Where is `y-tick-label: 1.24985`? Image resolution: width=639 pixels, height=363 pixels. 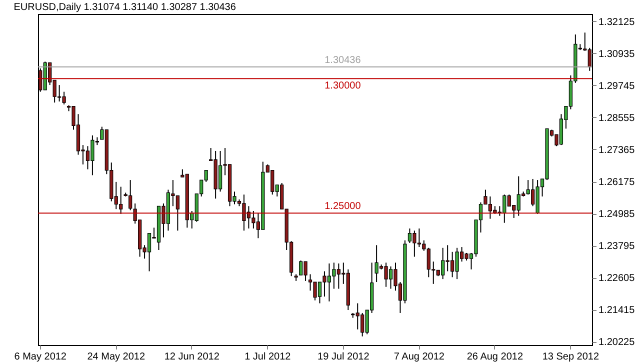
y-tick-label: 1.24985 is located at coordinates (617, 214).